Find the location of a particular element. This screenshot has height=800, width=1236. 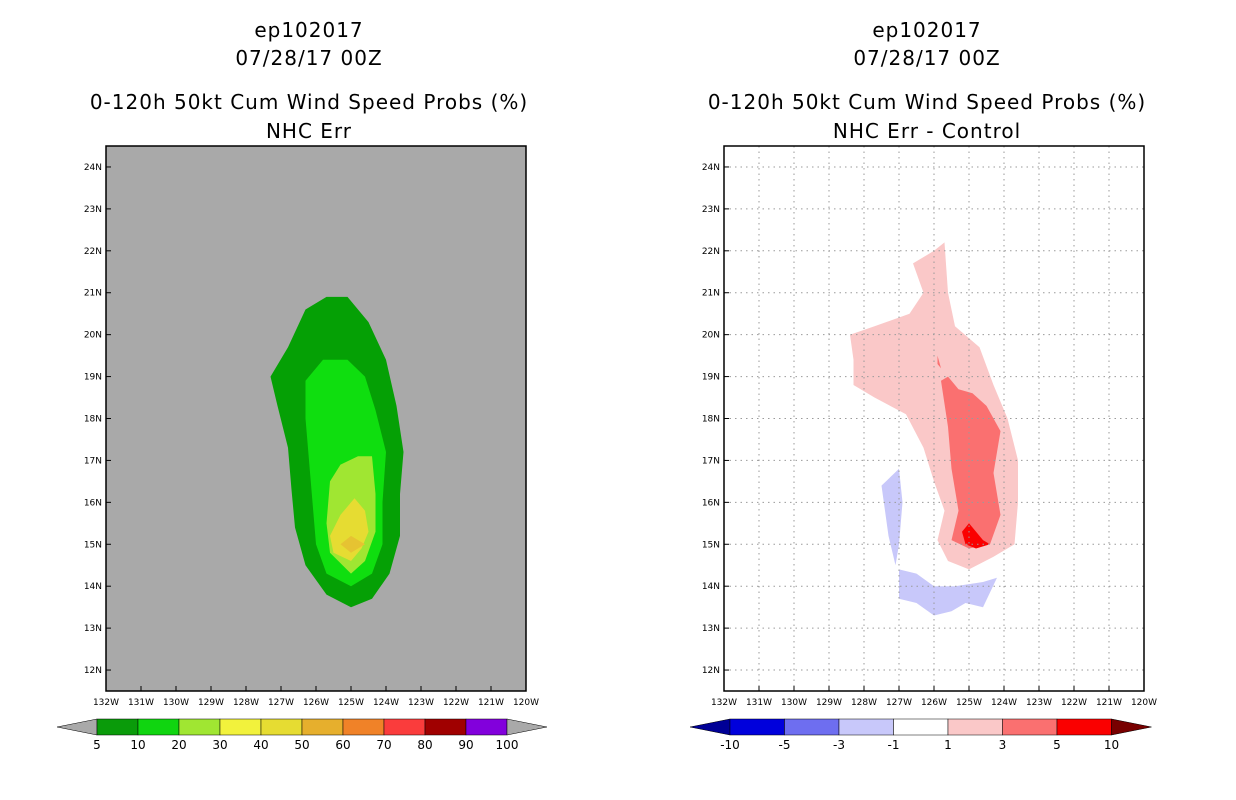

x-tick-label: 127W is located at coordinates (281, 703).